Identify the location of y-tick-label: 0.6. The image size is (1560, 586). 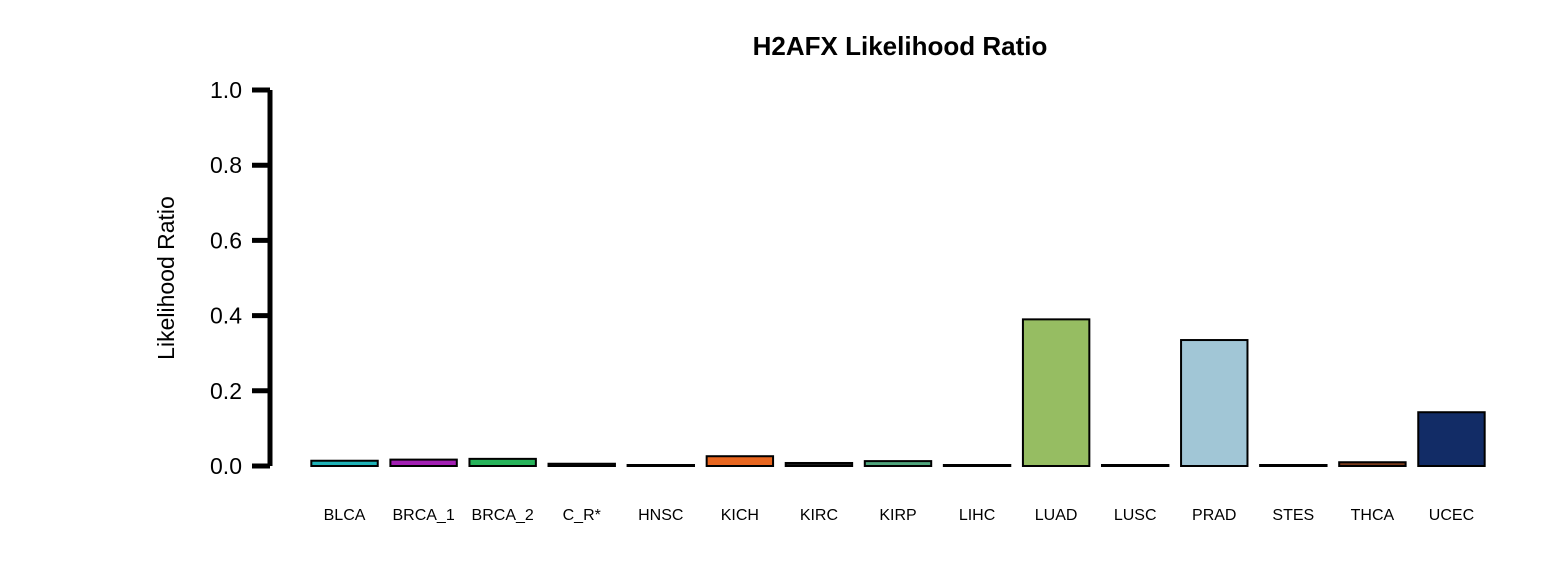
(226, 240).